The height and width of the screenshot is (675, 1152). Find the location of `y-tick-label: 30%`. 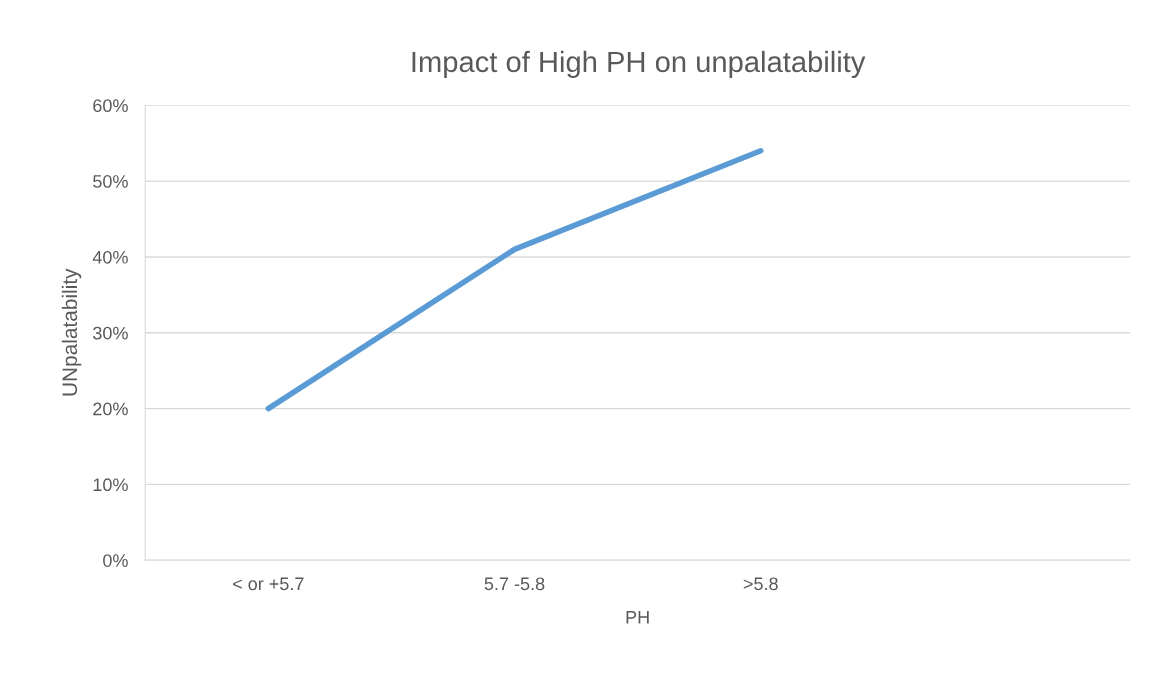

y-tick-label: 30% is located at coordinates (110, 333).